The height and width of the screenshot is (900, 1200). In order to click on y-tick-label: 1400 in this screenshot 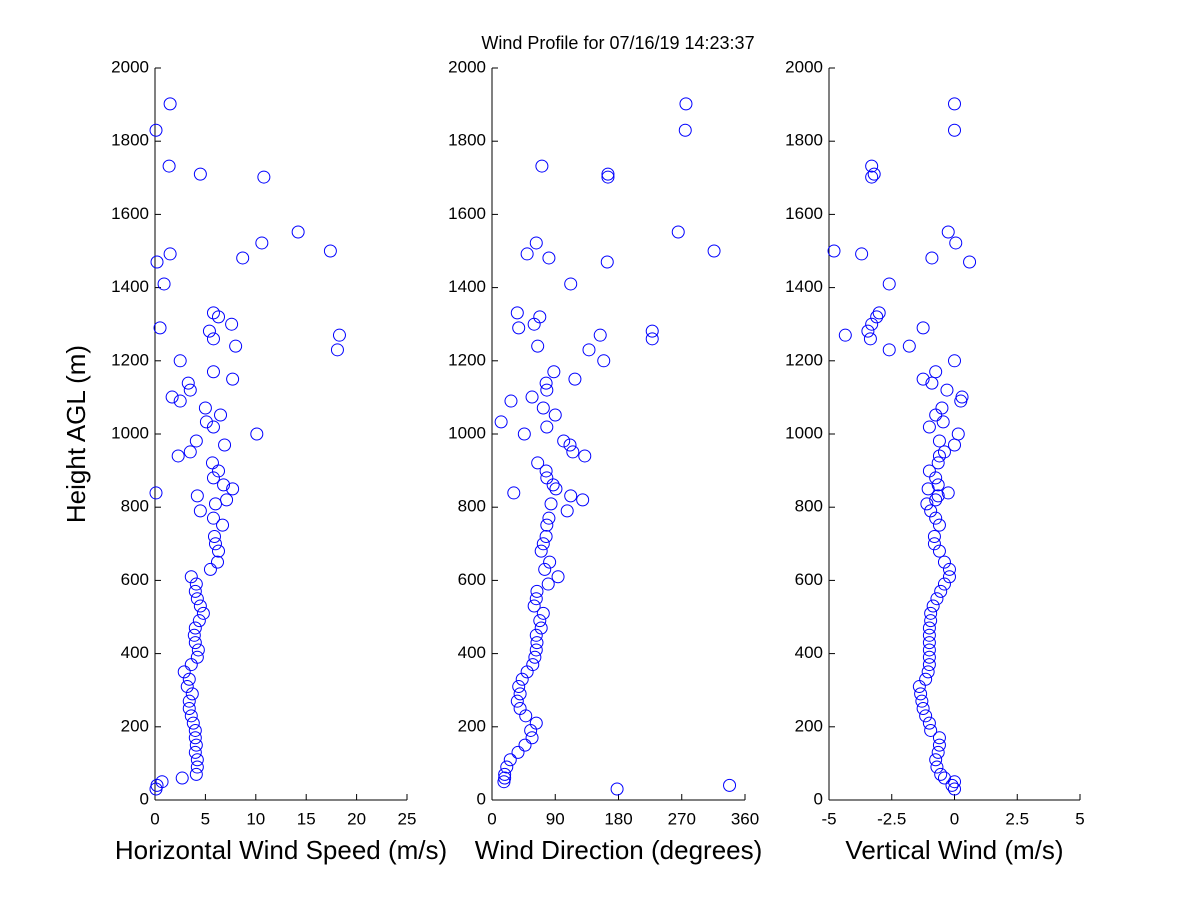, I will do `click(467, 286)`.